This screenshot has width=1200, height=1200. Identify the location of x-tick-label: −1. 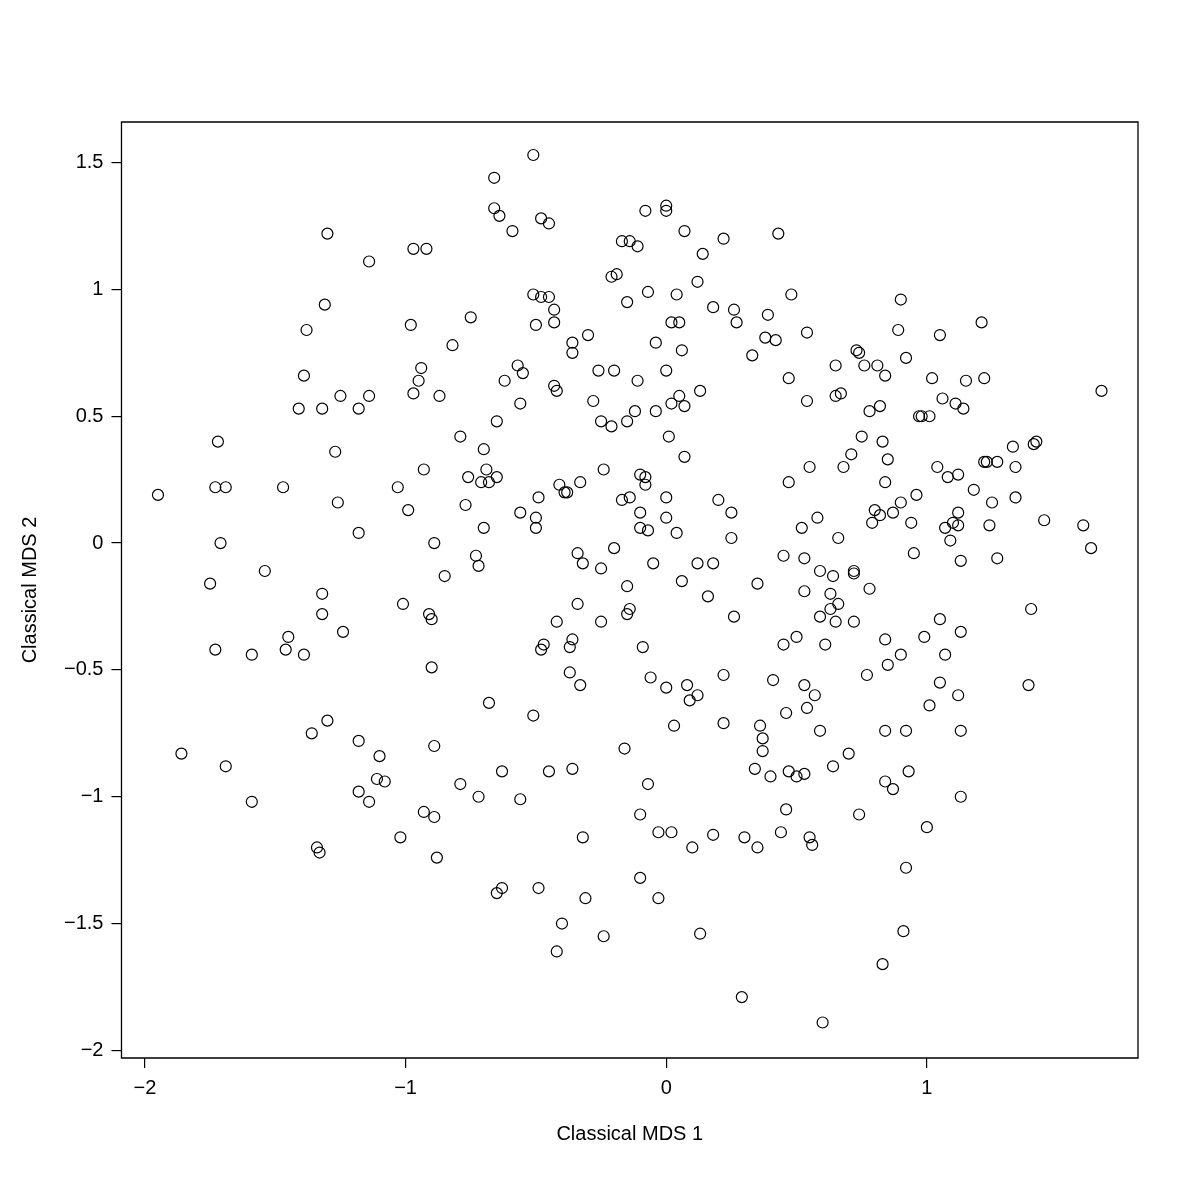
(405, 1086).